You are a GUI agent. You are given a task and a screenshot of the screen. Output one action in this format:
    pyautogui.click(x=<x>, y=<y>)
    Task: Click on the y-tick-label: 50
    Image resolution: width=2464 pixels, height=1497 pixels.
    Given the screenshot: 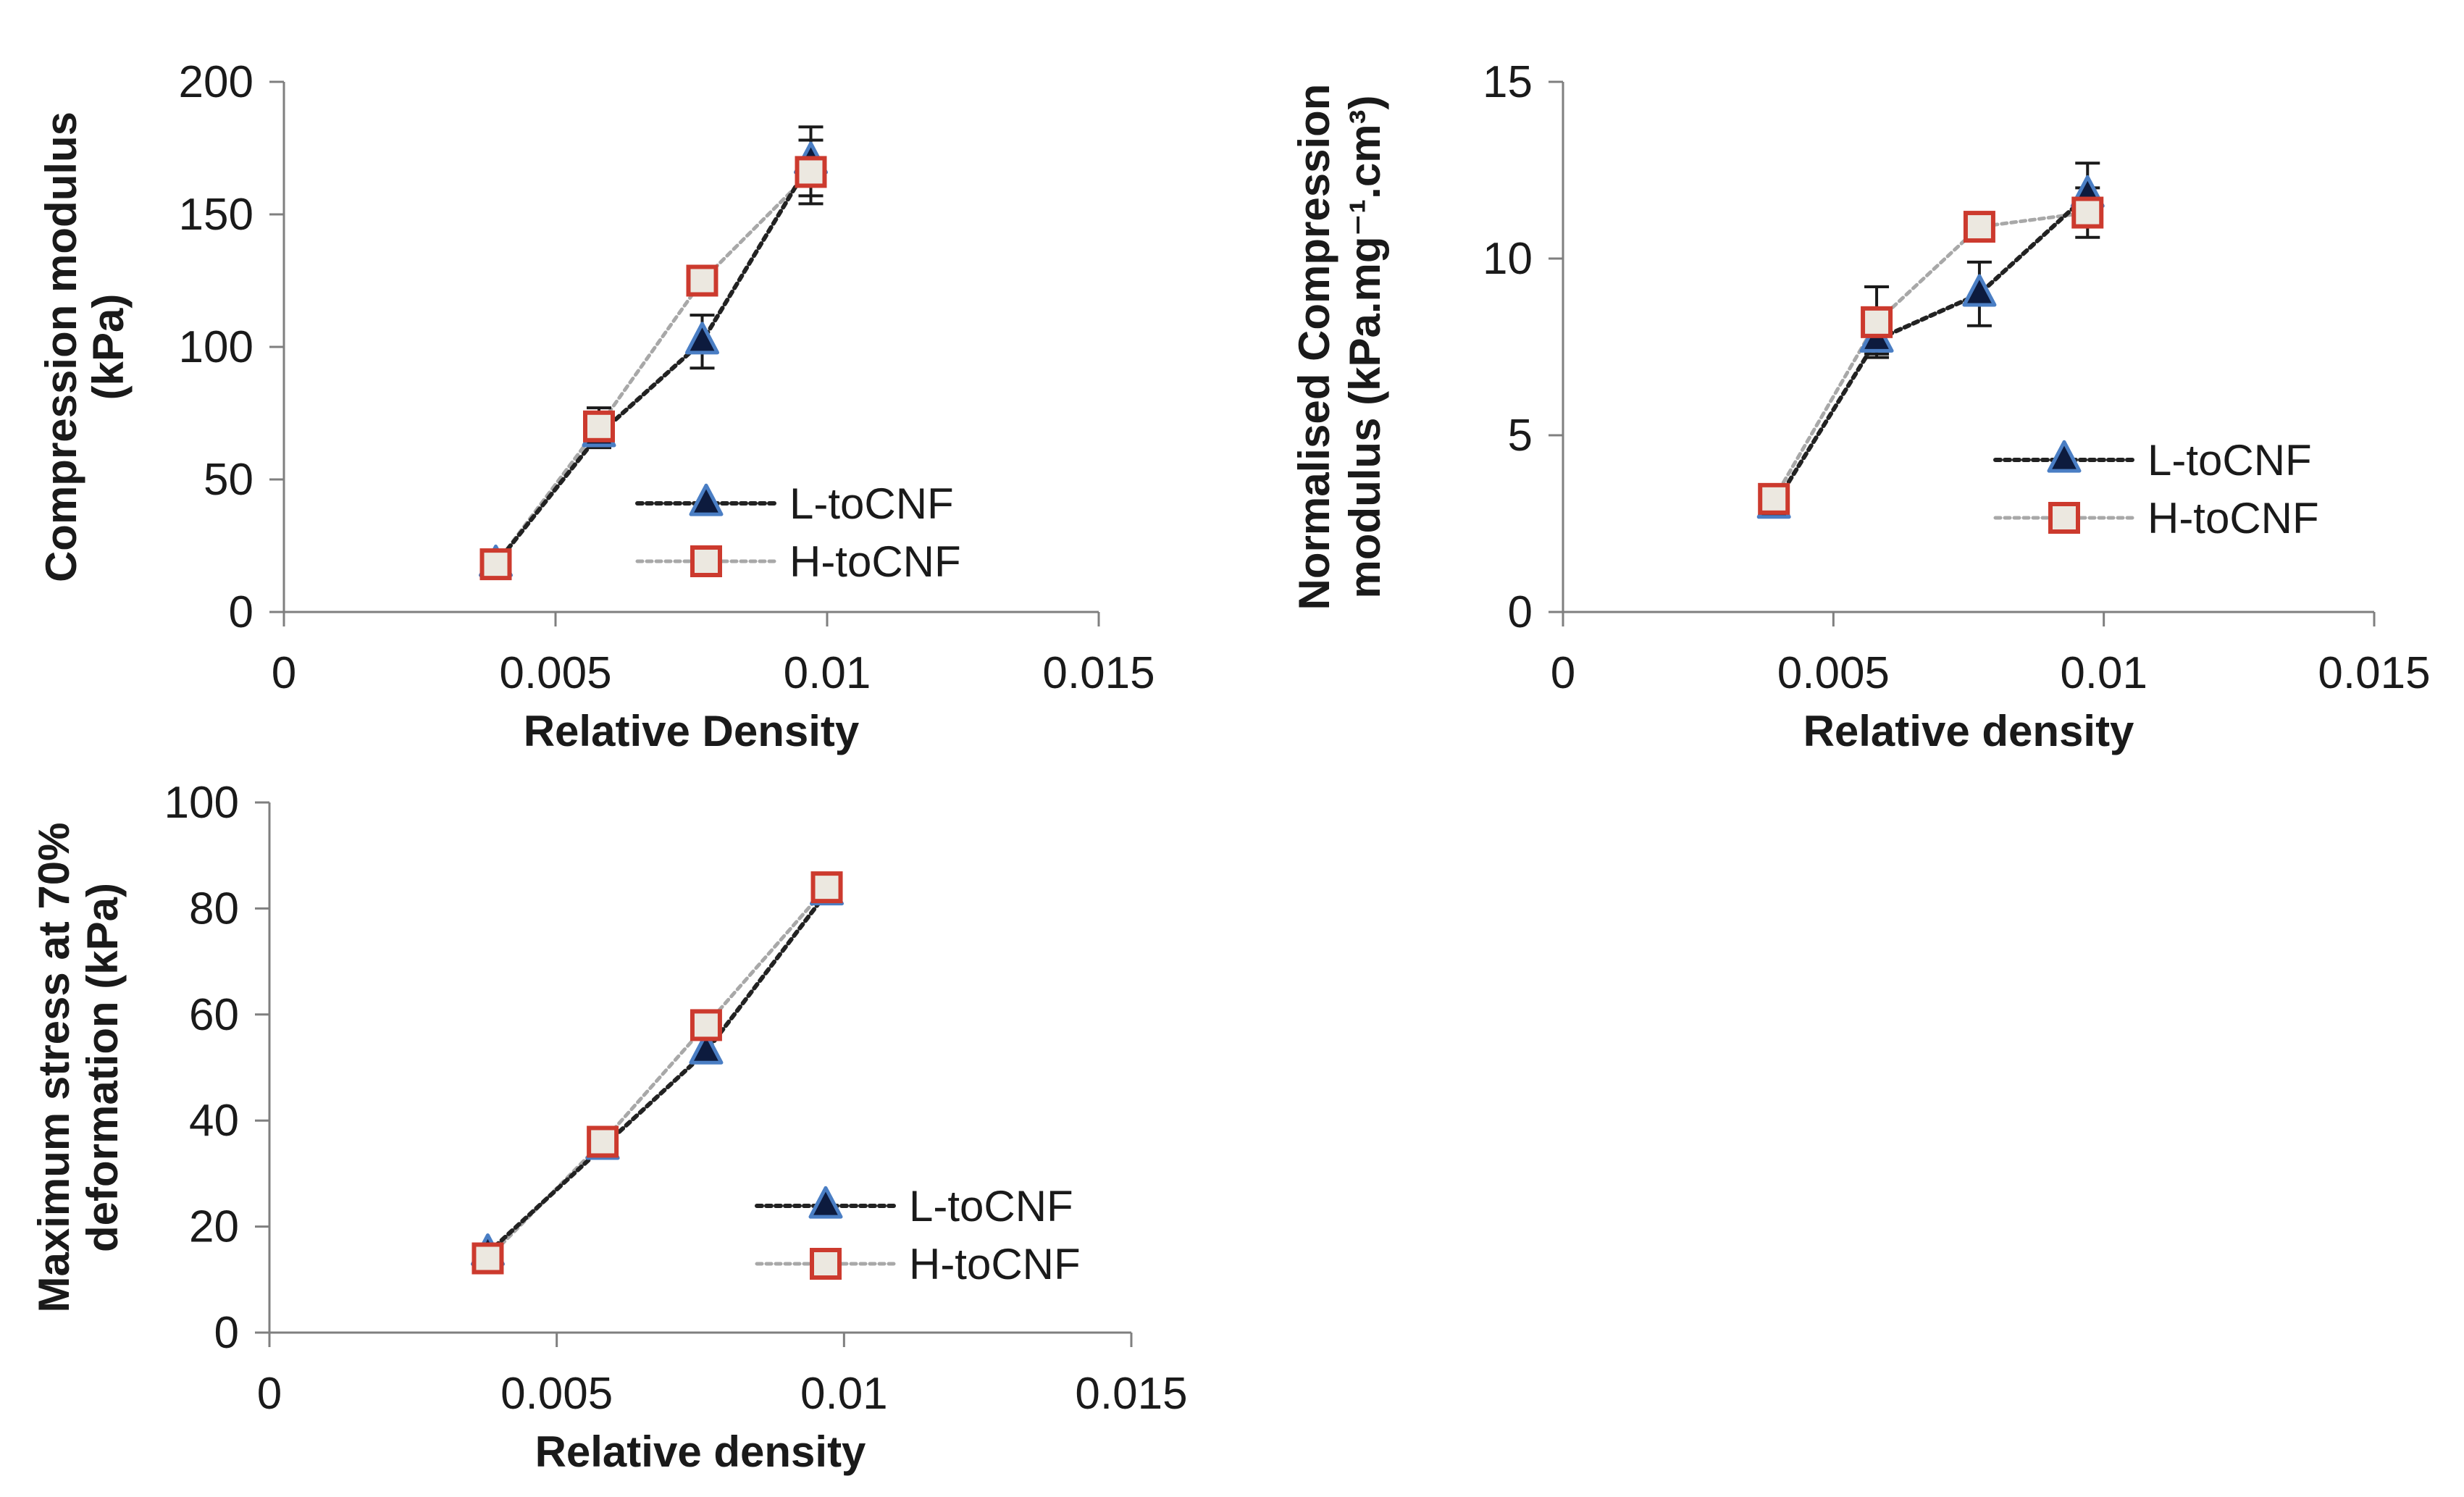 What is the action you would take?
    pyautogui.click(x=228, y=480)
    